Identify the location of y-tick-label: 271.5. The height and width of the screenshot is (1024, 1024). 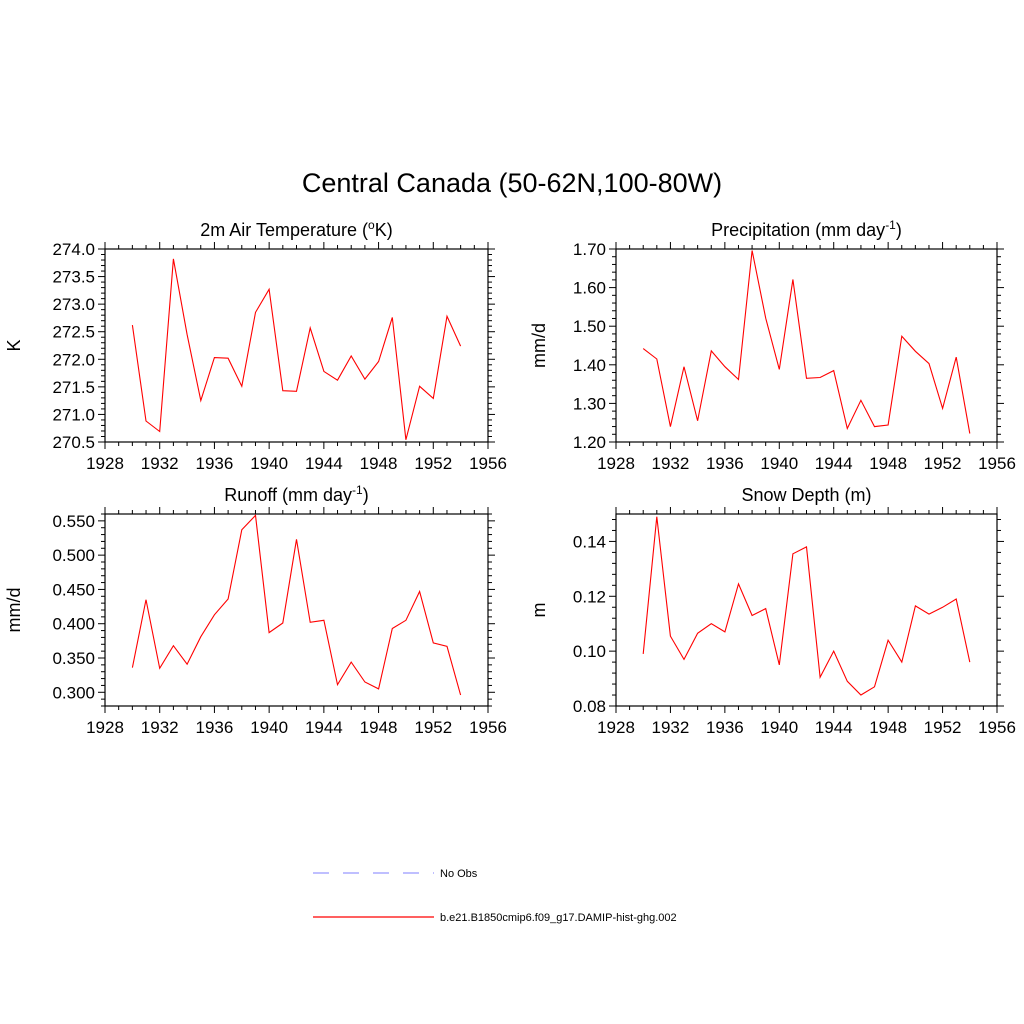
(73, 387).